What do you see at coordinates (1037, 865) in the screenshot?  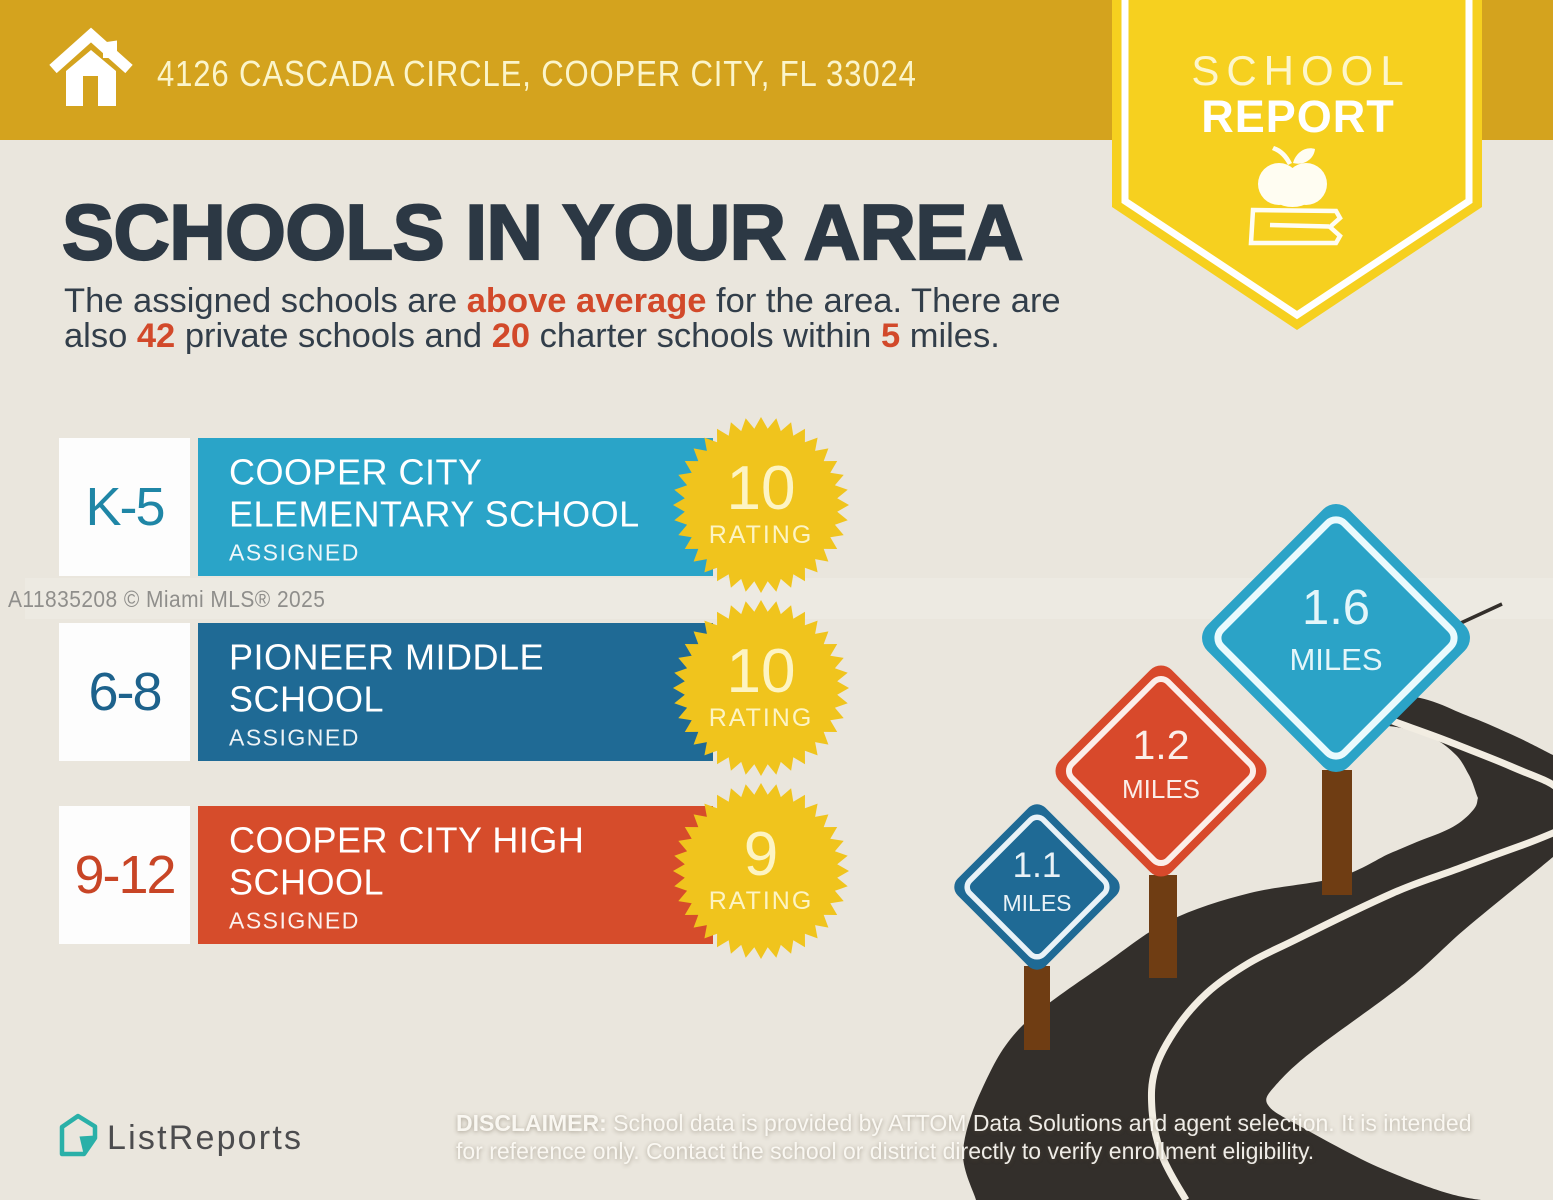 I see `svg-text: 1.1` at bounding box center [1037, 865].